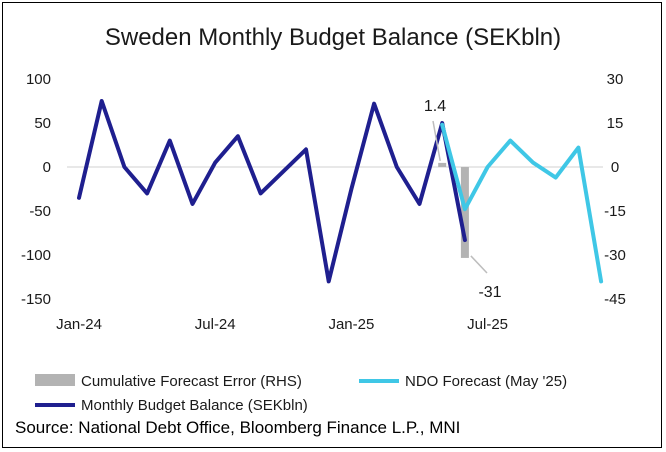 The image size is (666, 452). Describe the element at coordinates (55, 380) in the screenshot. I see `legend-swatch-box` at that location.